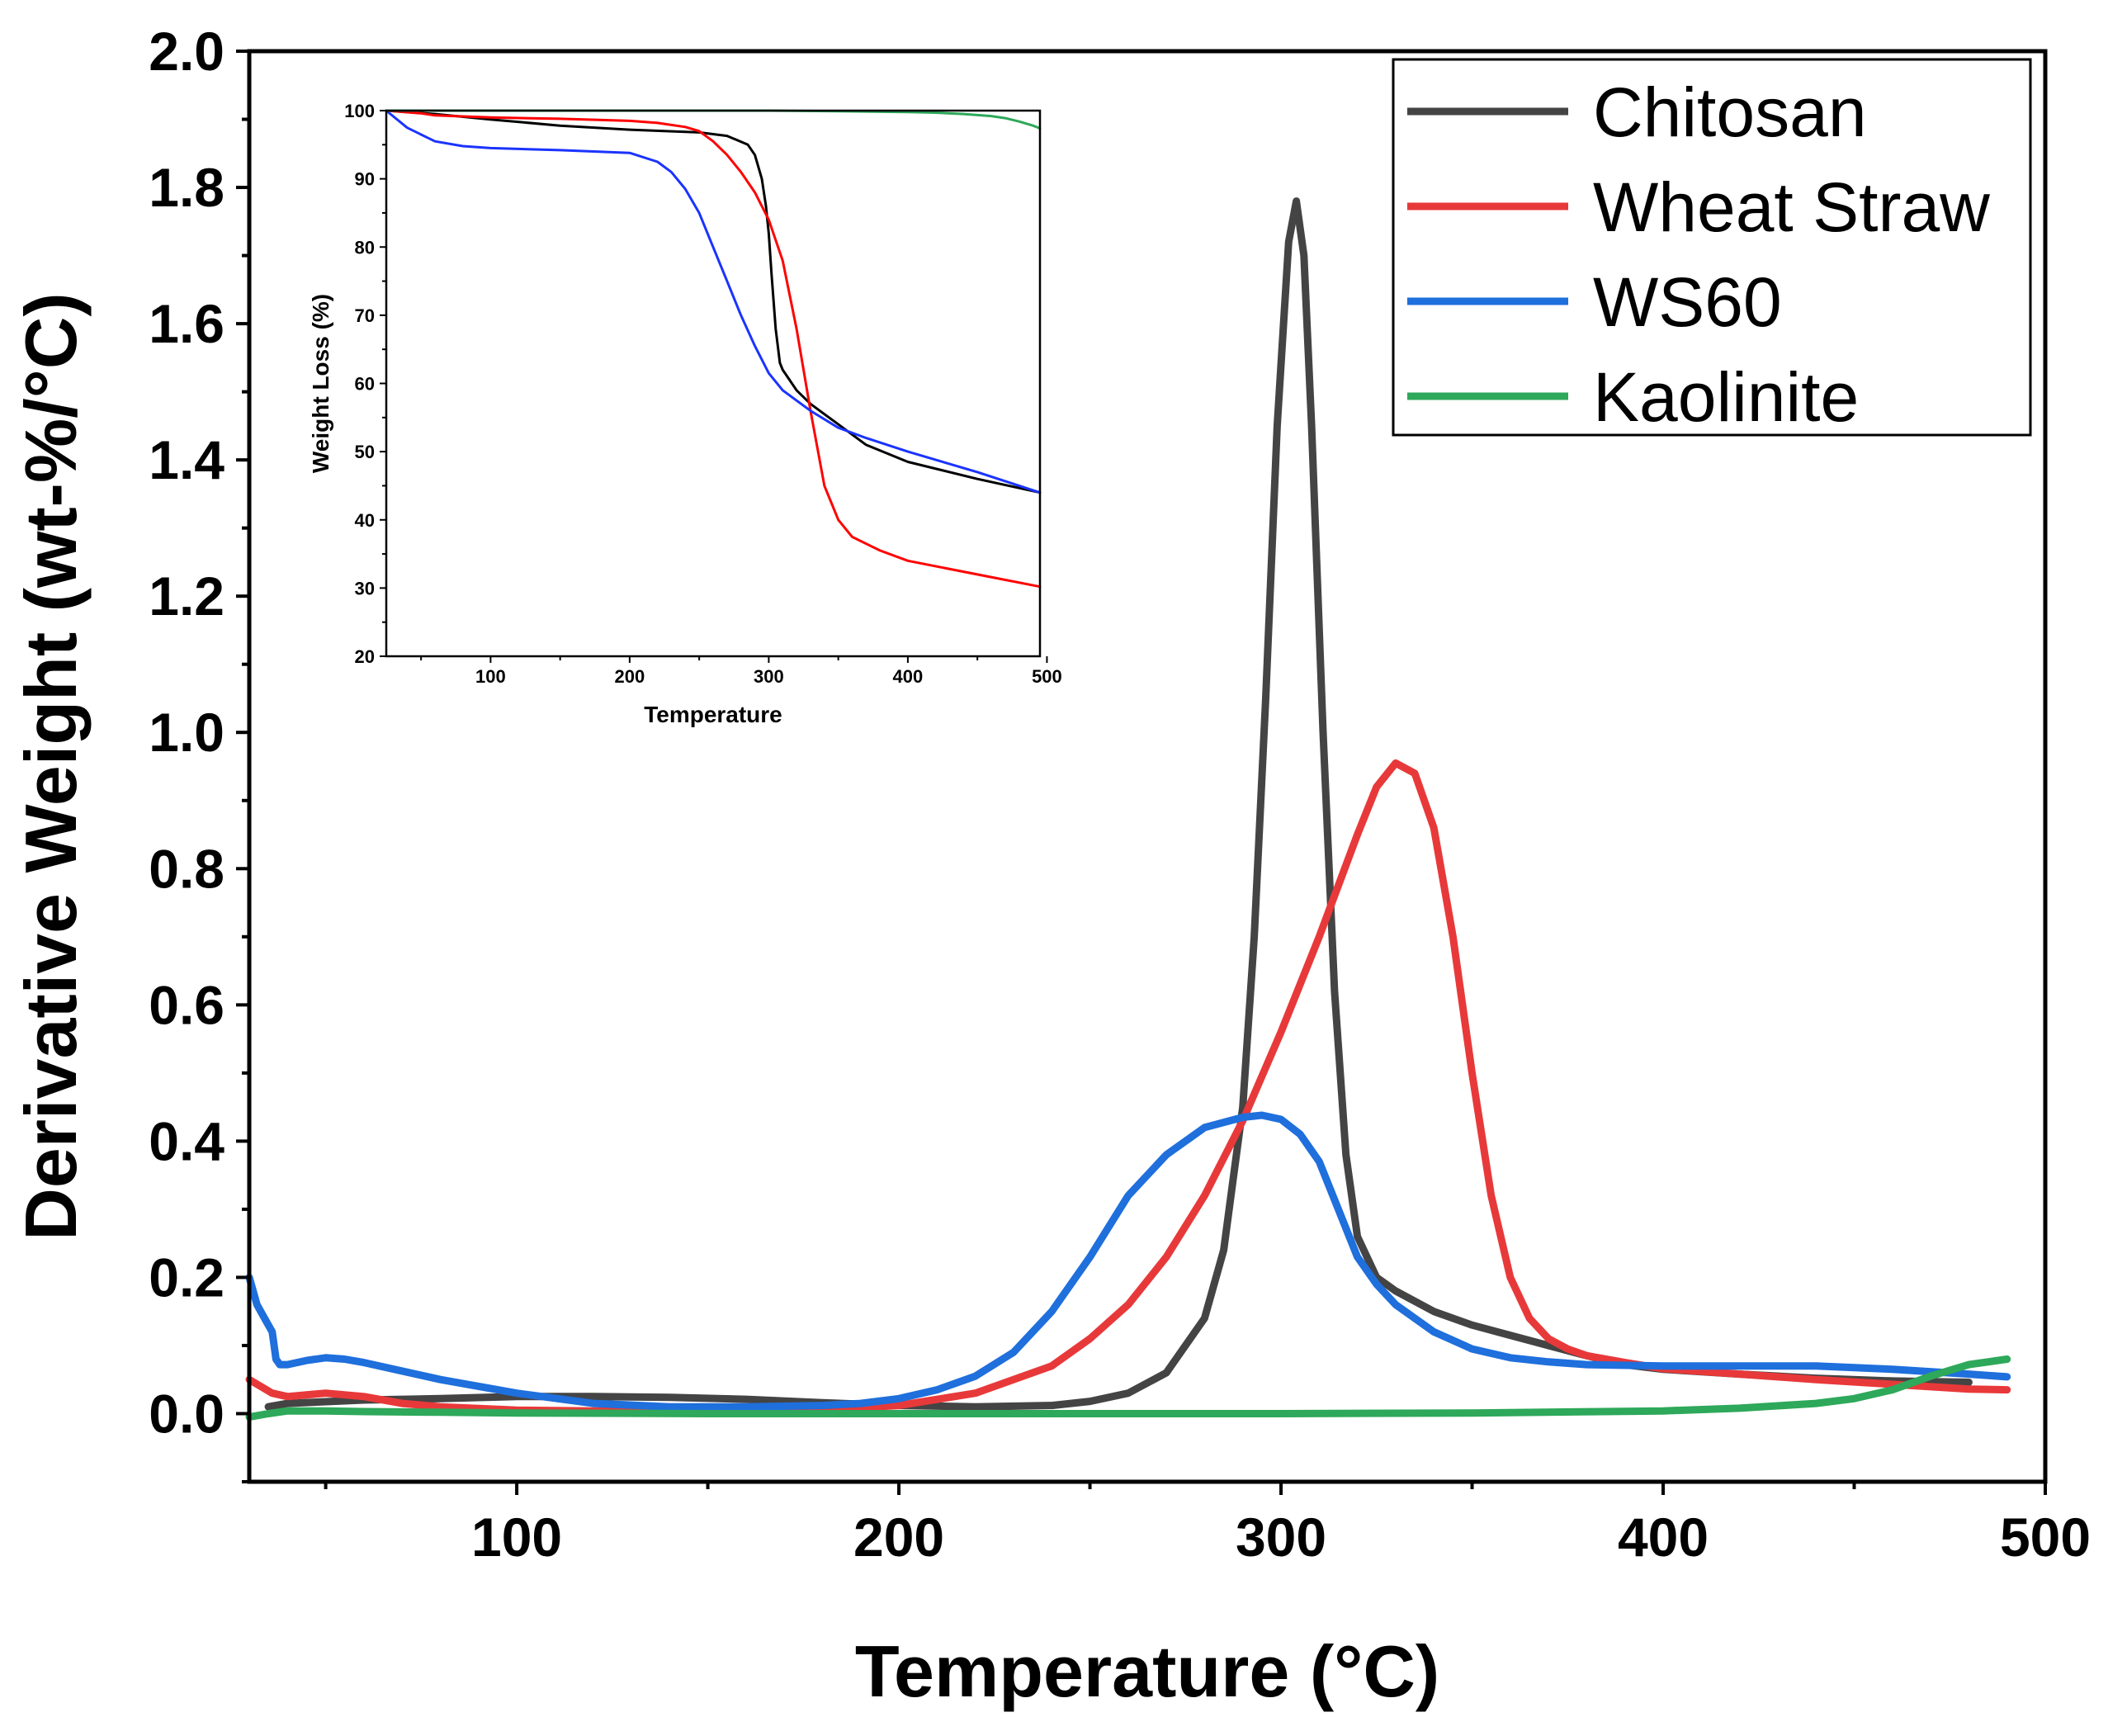 The height and width of the screenshot is (1736, 2108). I want to click on inset-series-chitosan, so click(713, 301).